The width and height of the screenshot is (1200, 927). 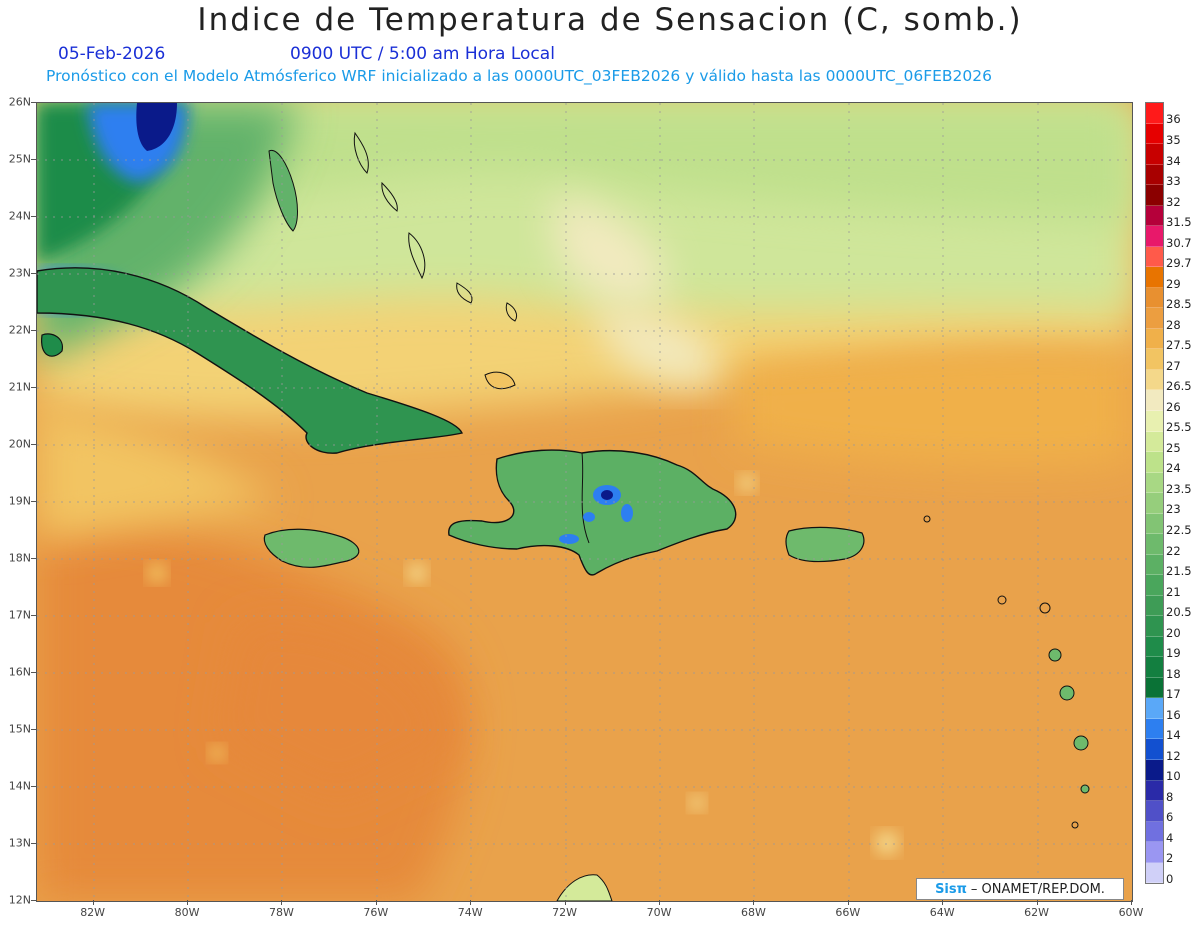 I want to click on color-label: 26.5, so click(x=1179, y=386).